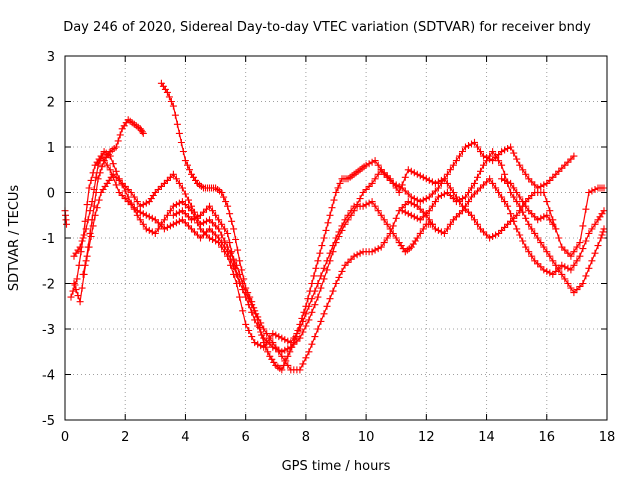 Image resolution: width=640 pixels, height=480 pixels. I want to click on y-tick-label: -2, so click(48, 285).